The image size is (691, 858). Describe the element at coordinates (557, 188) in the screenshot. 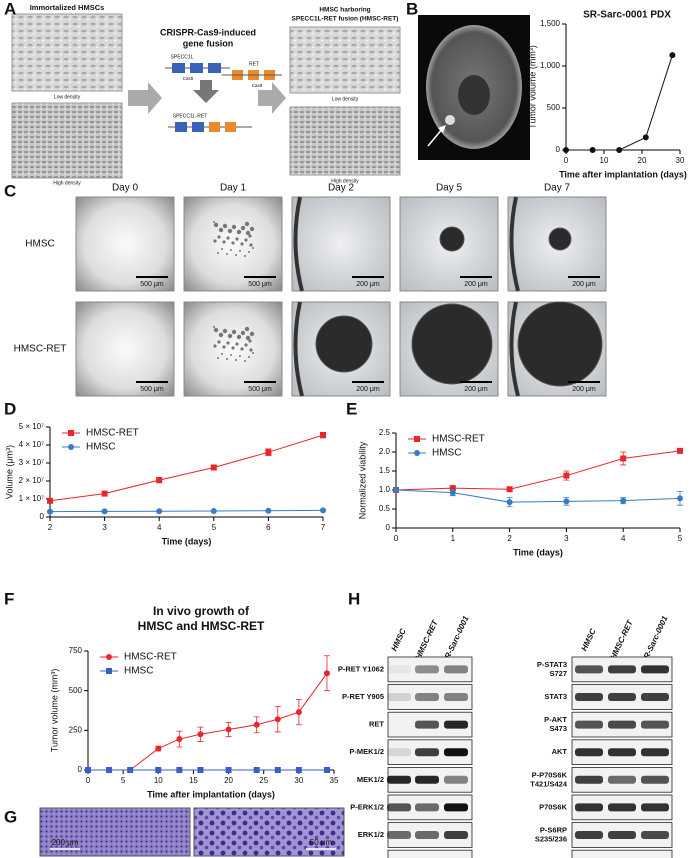

I see `day-label: Day 7` at that location.